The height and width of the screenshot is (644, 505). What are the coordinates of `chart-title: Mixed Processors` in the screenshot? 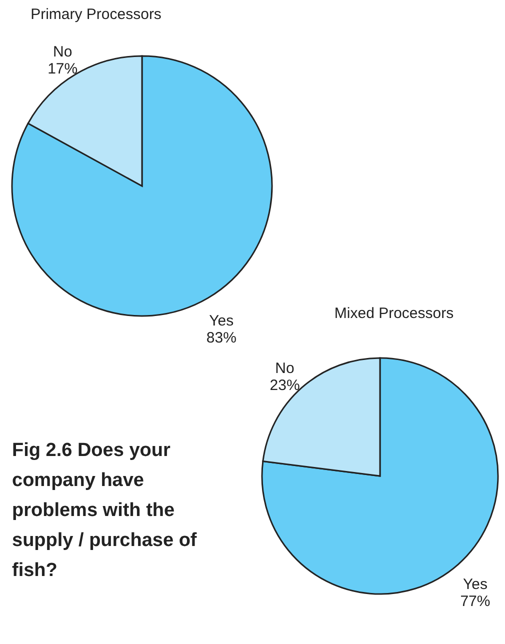 It's located at (394, 313).